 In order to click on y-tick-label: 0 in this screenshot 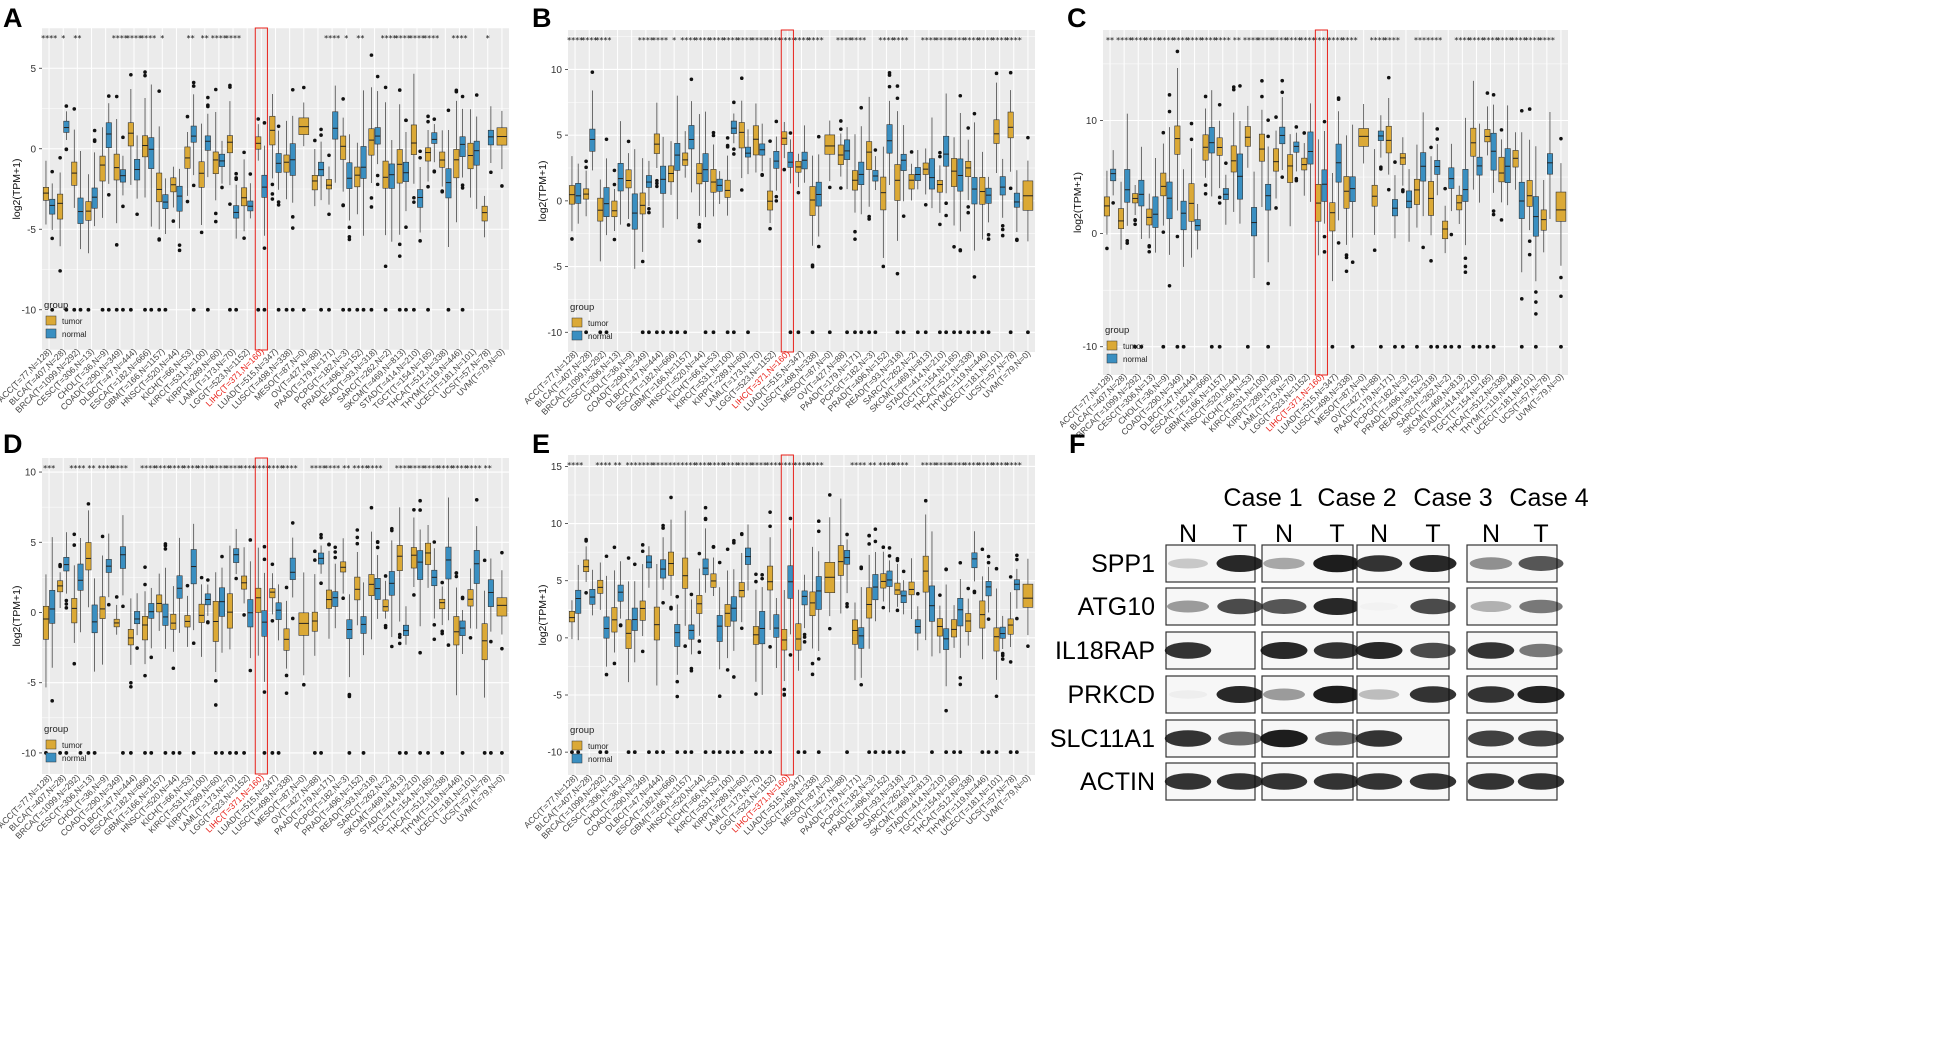, I will do `click(1094, 234)`.